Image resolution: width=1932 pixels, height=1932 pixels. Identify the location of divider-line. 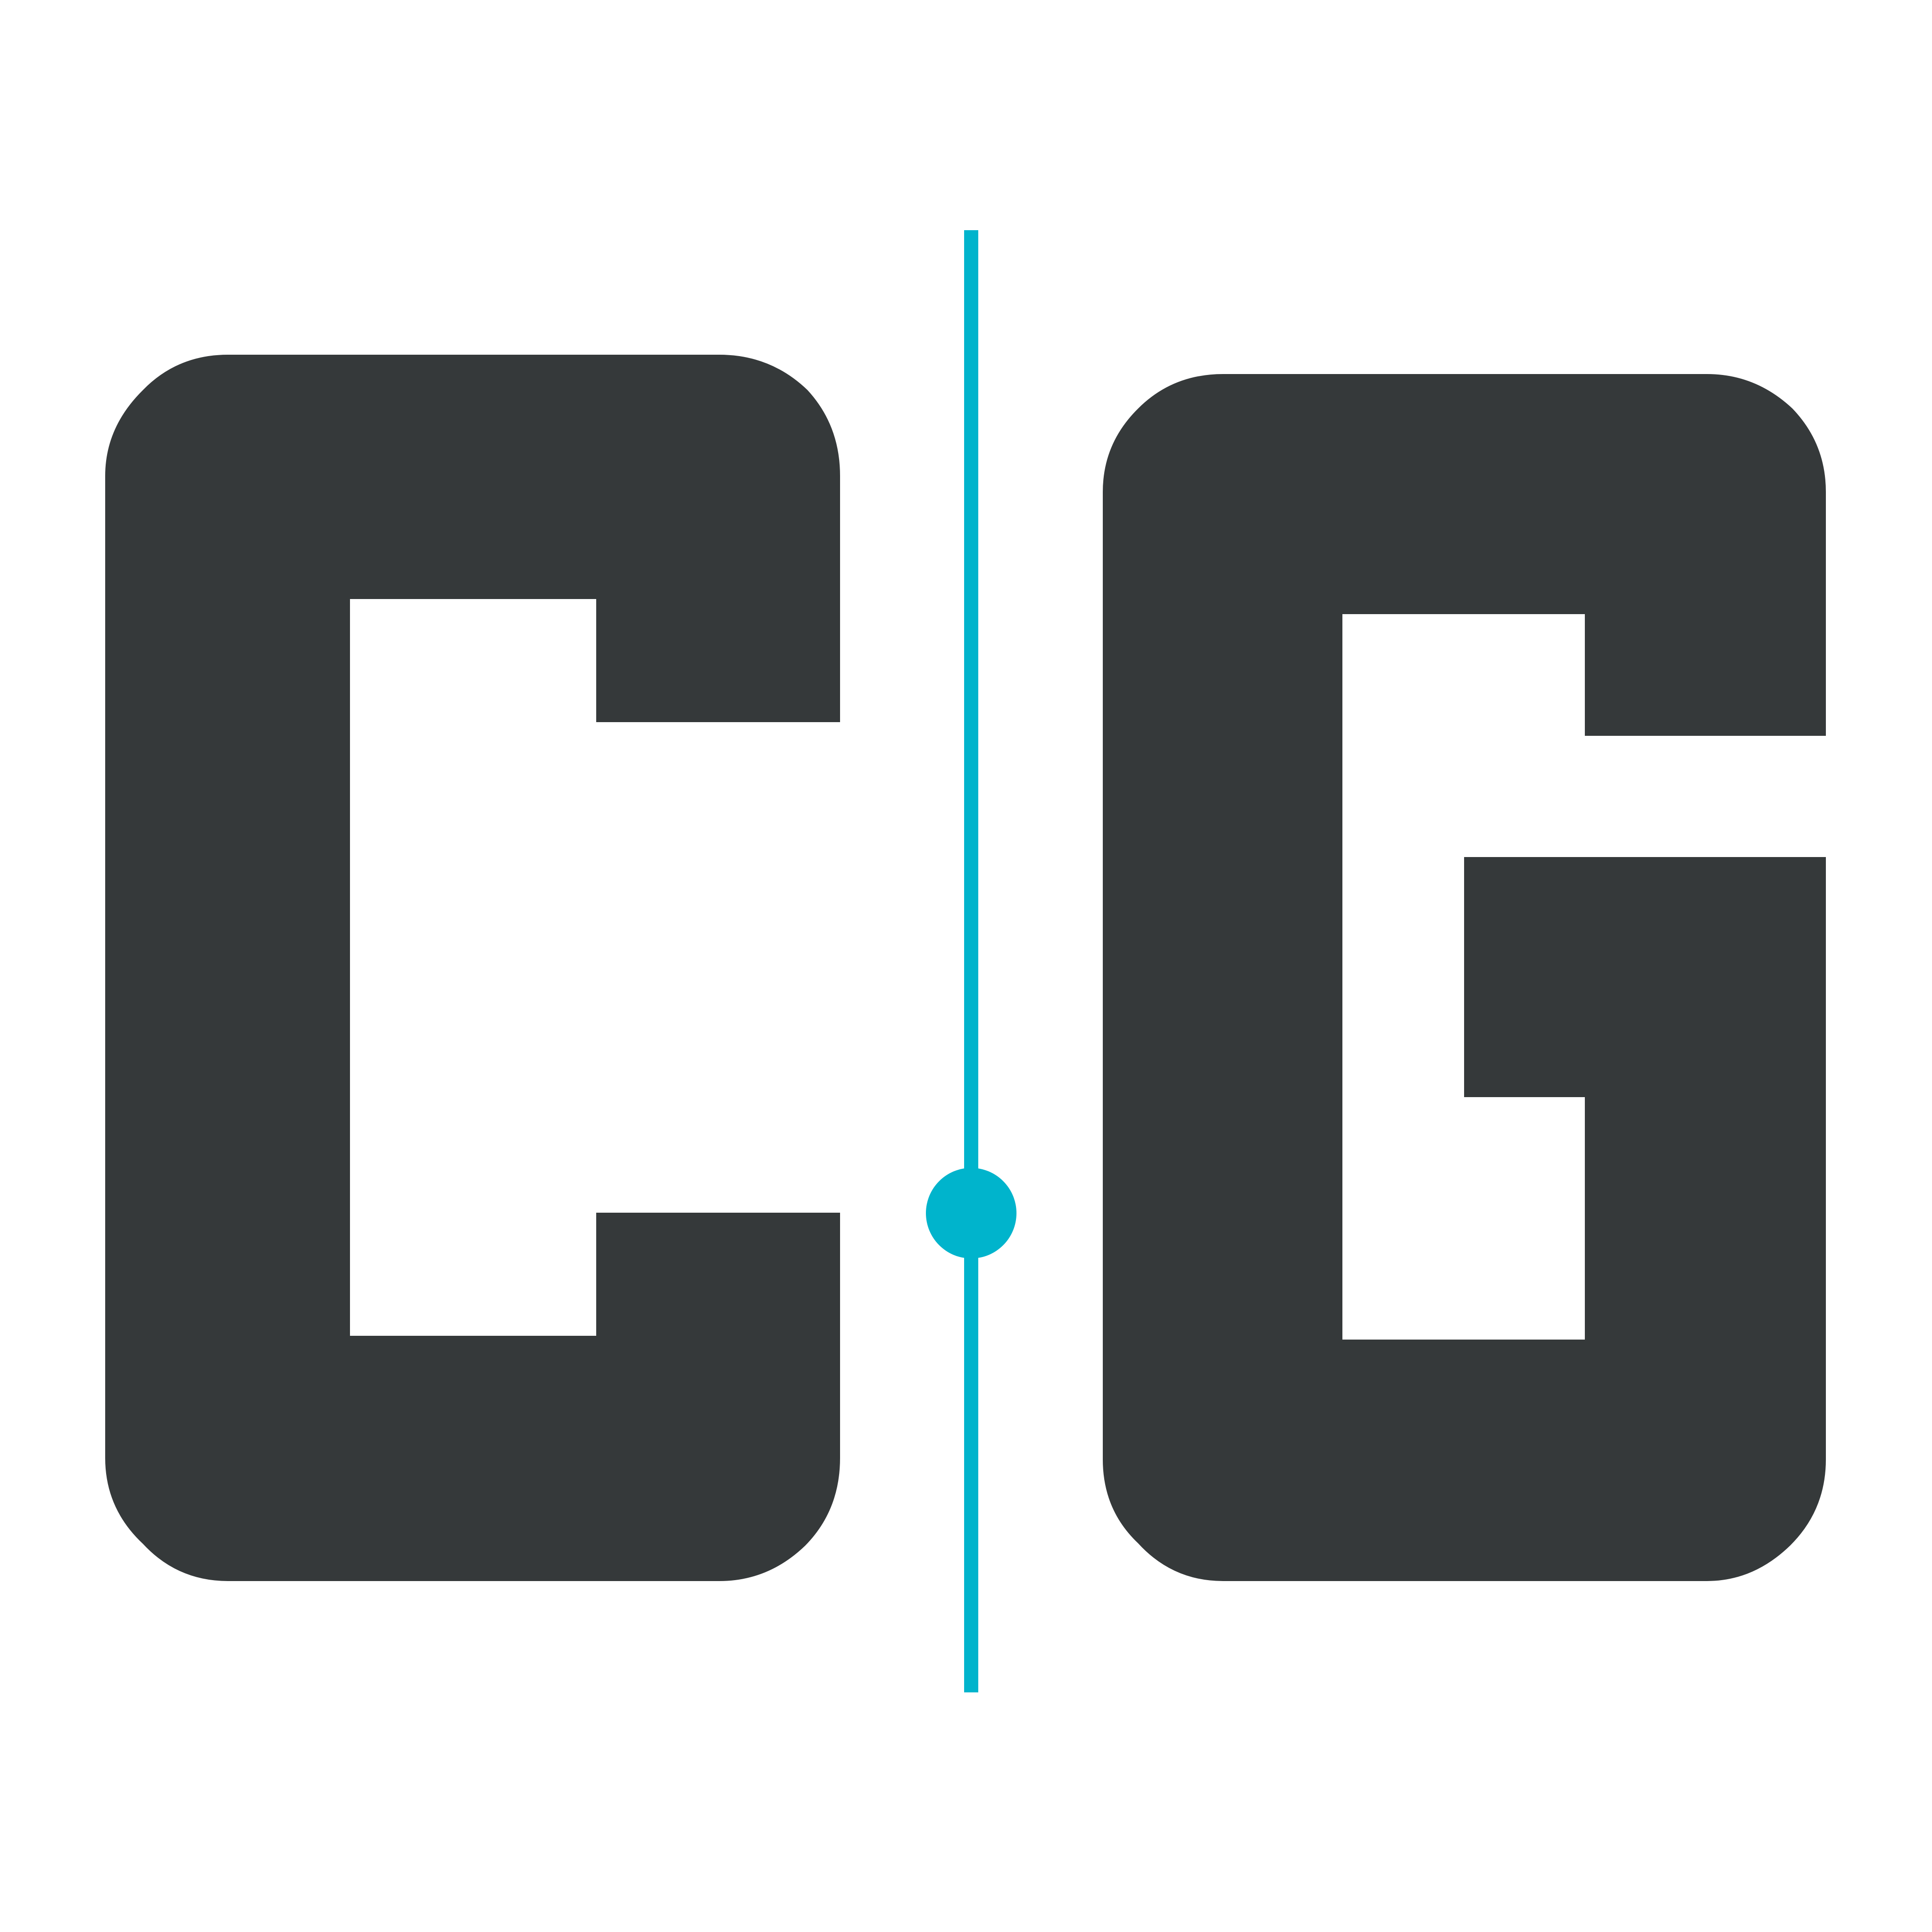
(971, 961).